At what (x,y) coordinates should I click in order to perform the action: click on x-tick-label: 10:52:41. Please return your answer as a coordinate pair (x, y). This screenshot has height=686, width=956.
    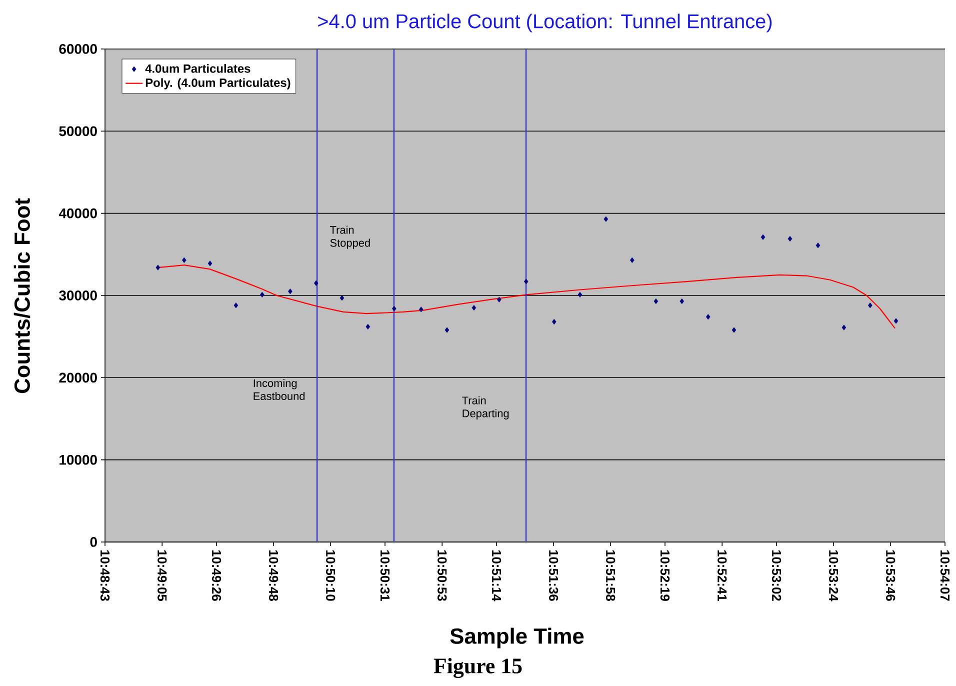
    Looking at the image, I should click on (722, 575).